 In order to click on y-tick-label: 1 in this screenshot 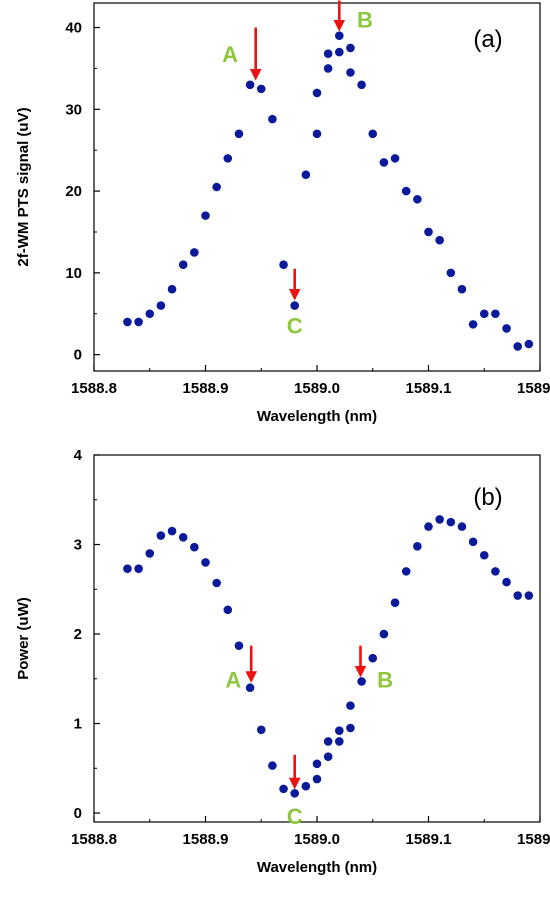, I will do `click(78, 724)`.